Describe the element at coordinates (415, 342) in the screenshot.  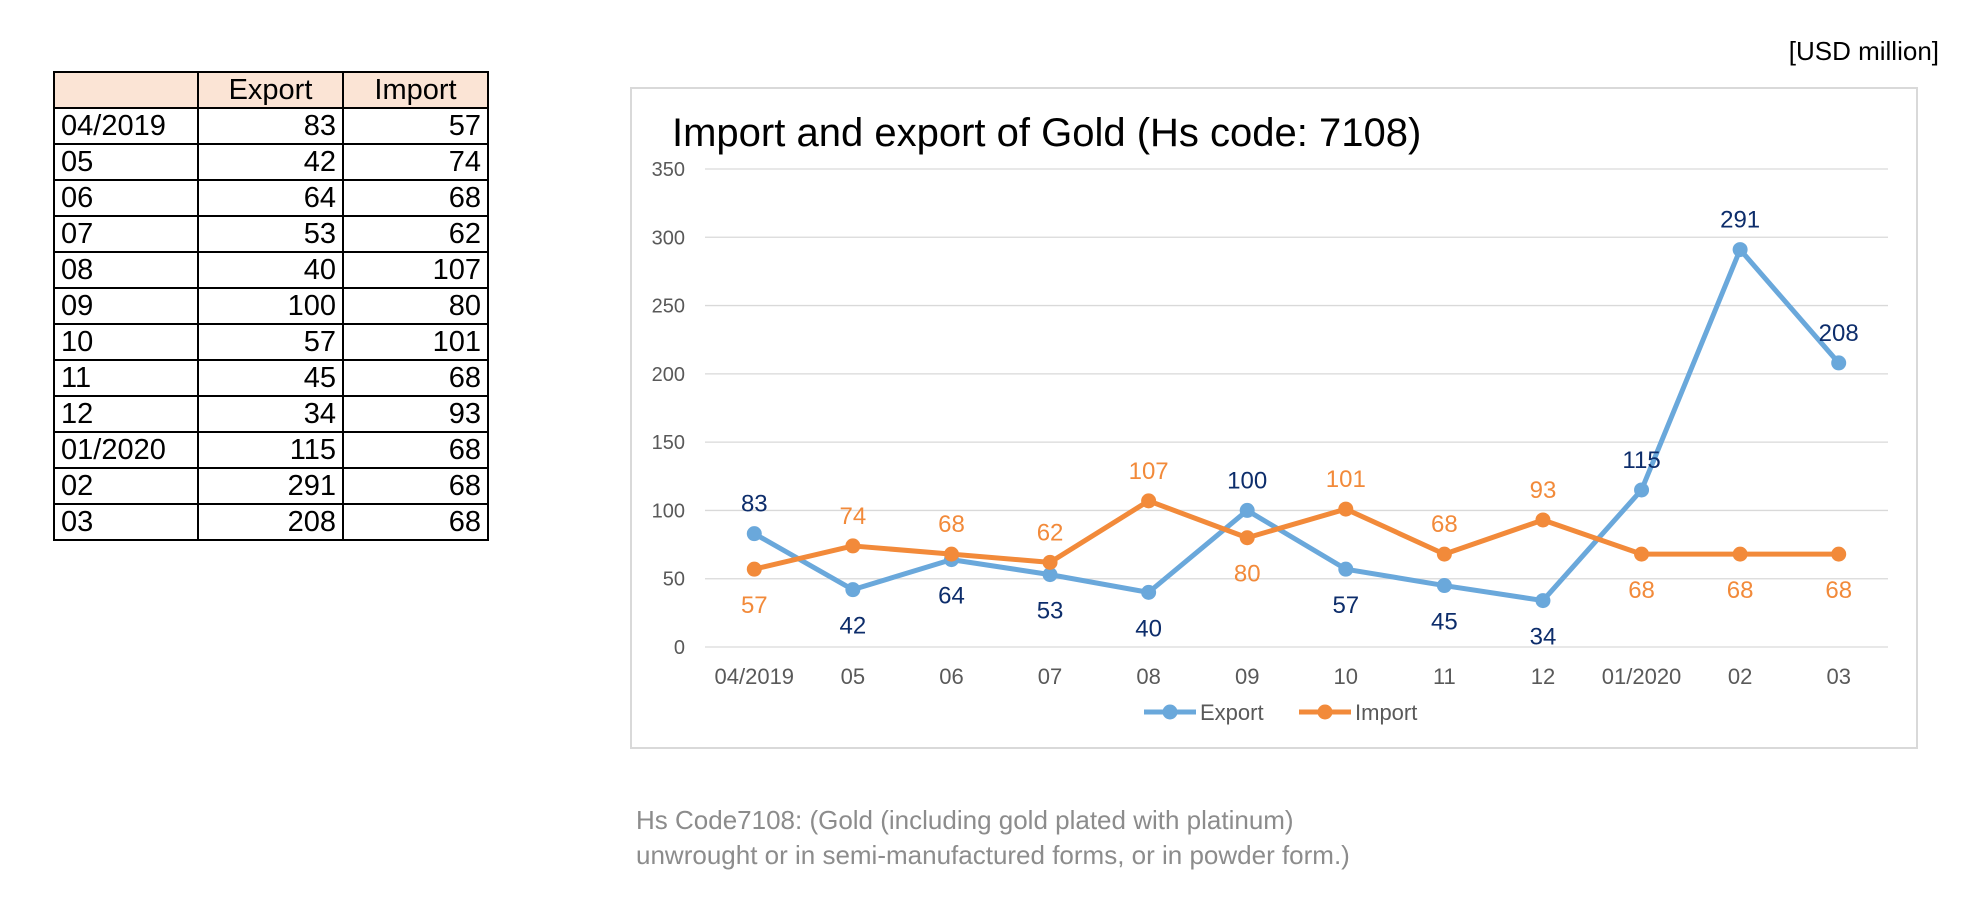
I see `row-import: 101` at that location.